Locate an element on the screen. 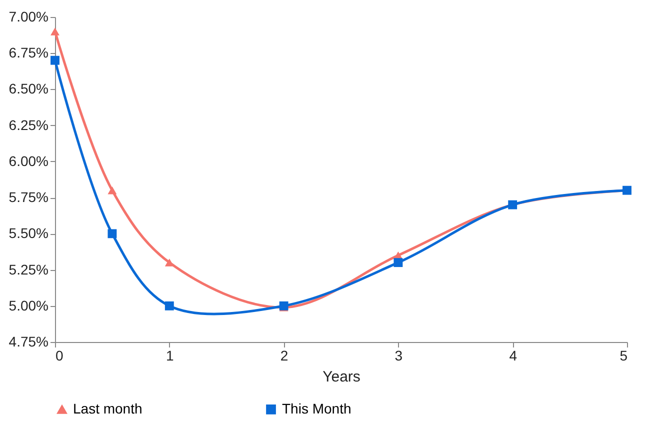 This screenshot has height=430, width=665. x-tick-label: 3 is located at coordinates (398, 356).